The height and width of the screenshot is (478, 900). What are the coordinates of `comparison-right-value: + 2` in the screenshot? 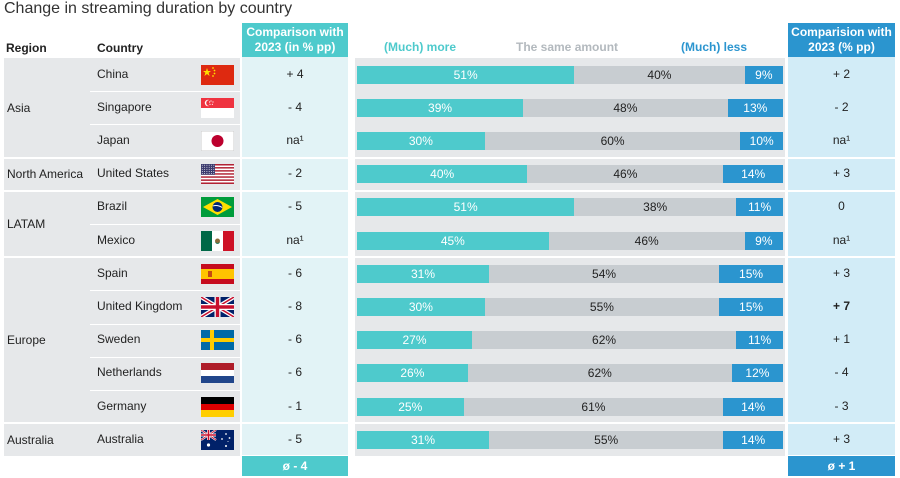 It's located at (841, 73).